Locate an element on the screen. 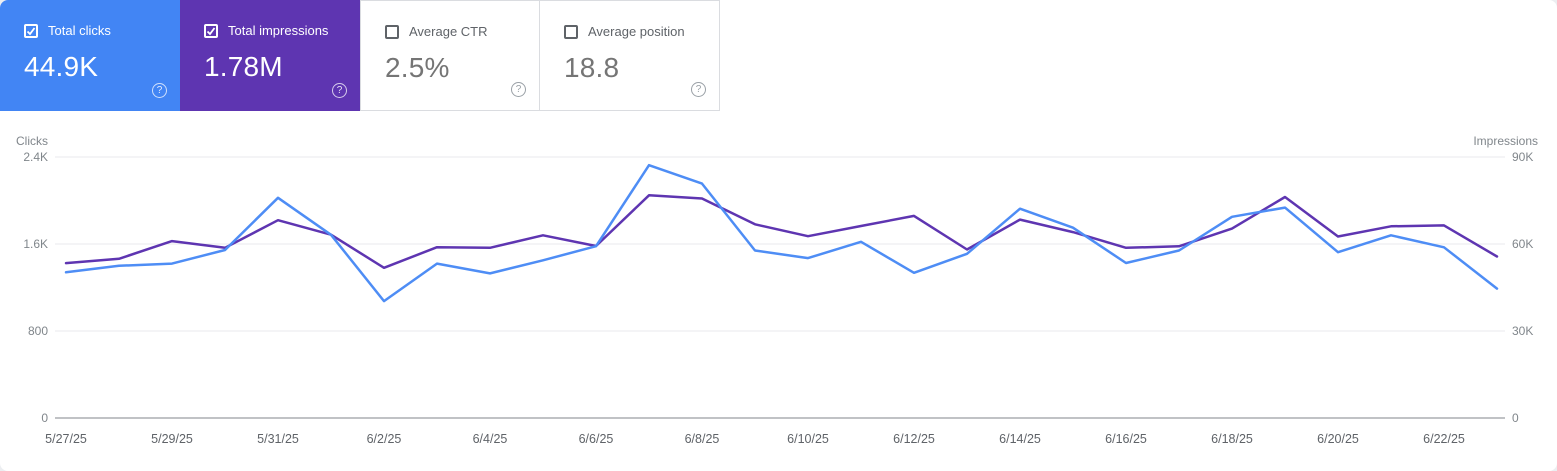  metric-value: 1.78M is located at coordinates (243, 66).